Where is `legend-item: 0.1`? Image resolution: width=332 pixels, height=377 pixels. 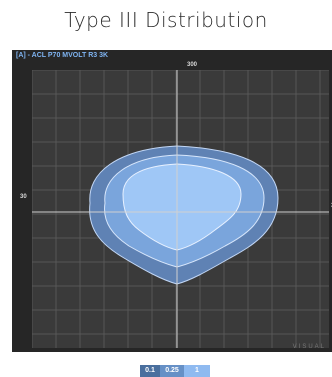
legend-item: 0.1 is located at coordinates (150, 371).